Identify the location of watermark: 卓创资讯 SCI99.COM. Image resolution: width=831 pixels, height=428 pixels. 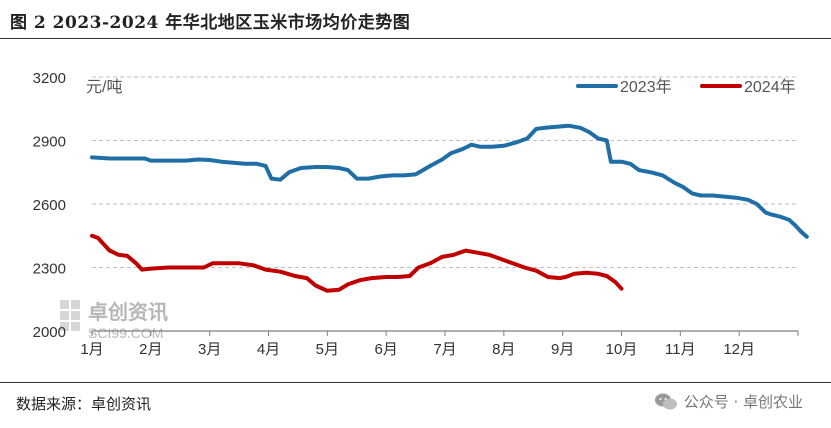
(114, 320).